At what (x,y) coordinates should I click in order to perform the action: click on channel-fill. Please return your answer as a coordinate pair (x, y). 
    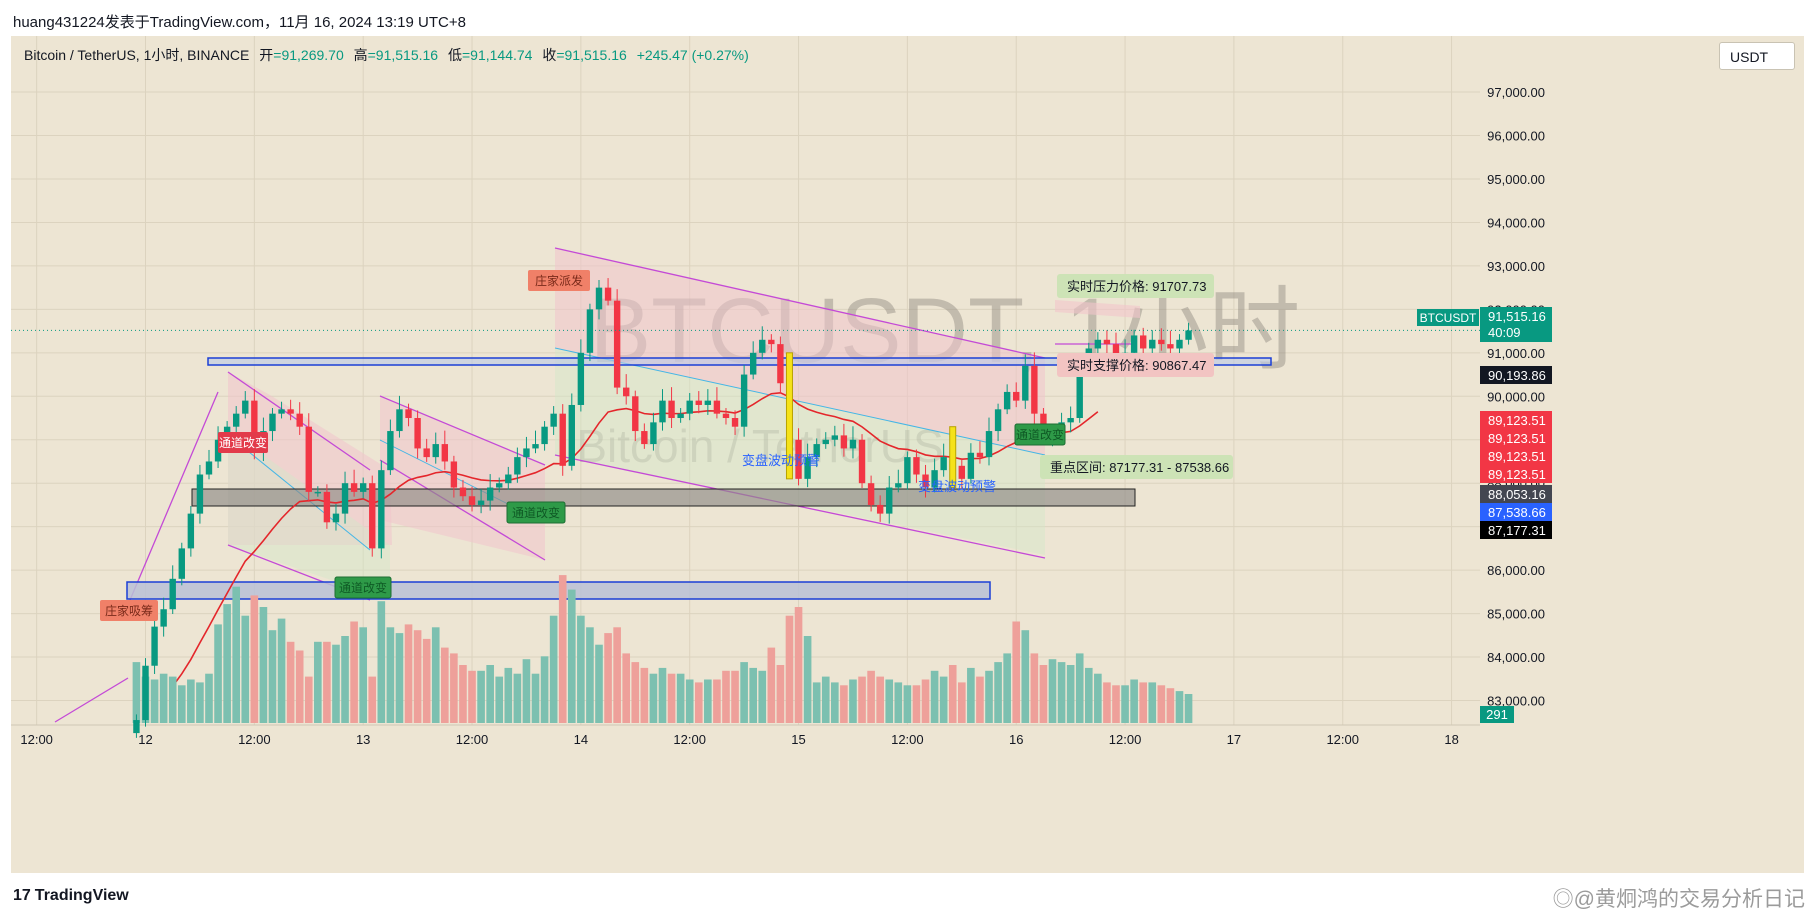
    Looking at the image, I should click on (462, 478).